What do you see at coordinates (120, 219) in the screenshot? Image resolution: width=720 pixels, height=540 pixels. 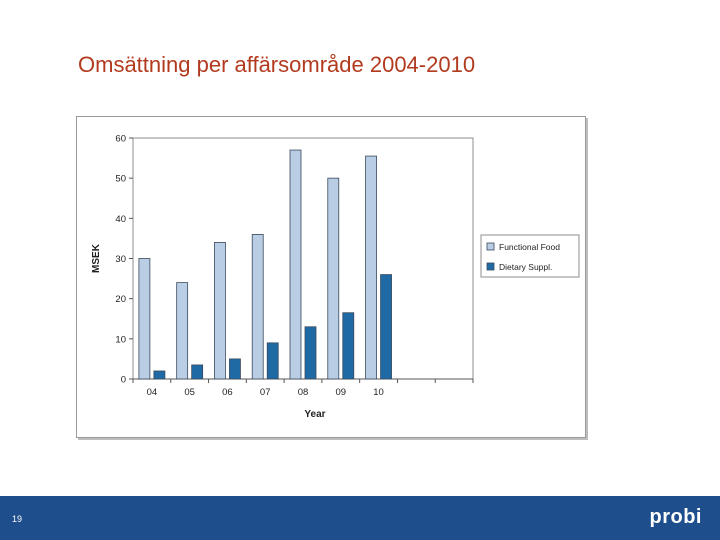 I see `y-tick-label: 40` at bounding box center [120, 219].